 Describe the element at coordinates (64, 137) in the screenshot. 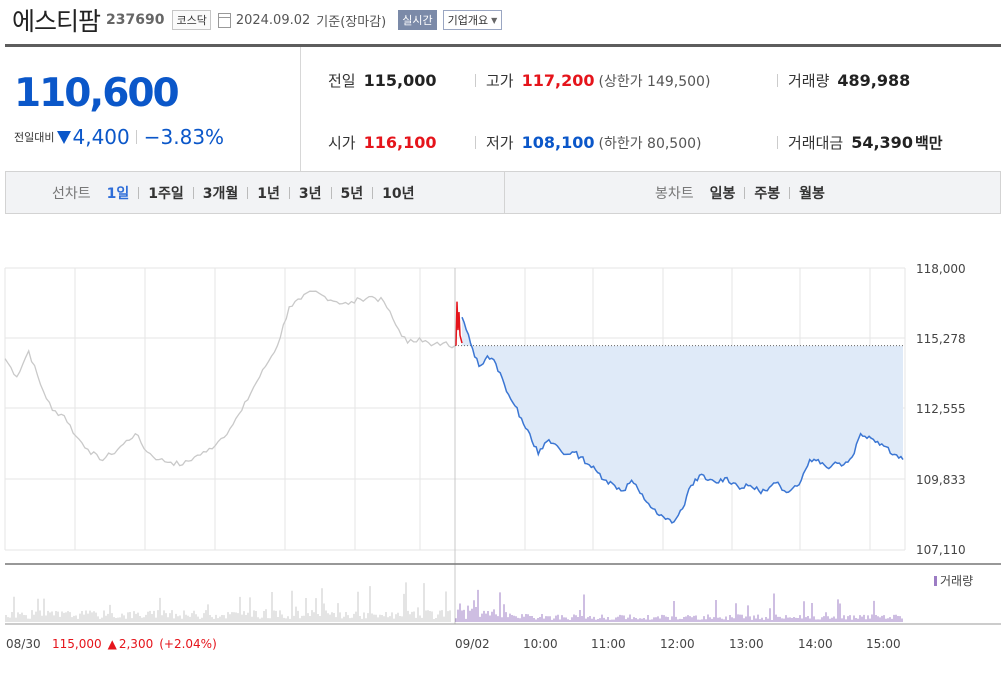

I see `down-triangle-icon` at that location.